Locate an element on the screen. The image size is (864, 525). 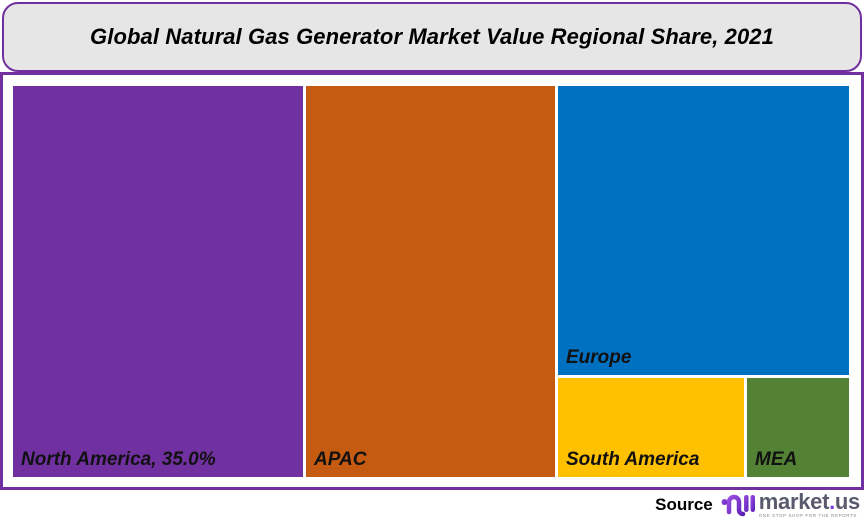
market-us-logo: market.us ONE STOP SHOP FOR THE REPORTS is located at coordinates (790, 505).